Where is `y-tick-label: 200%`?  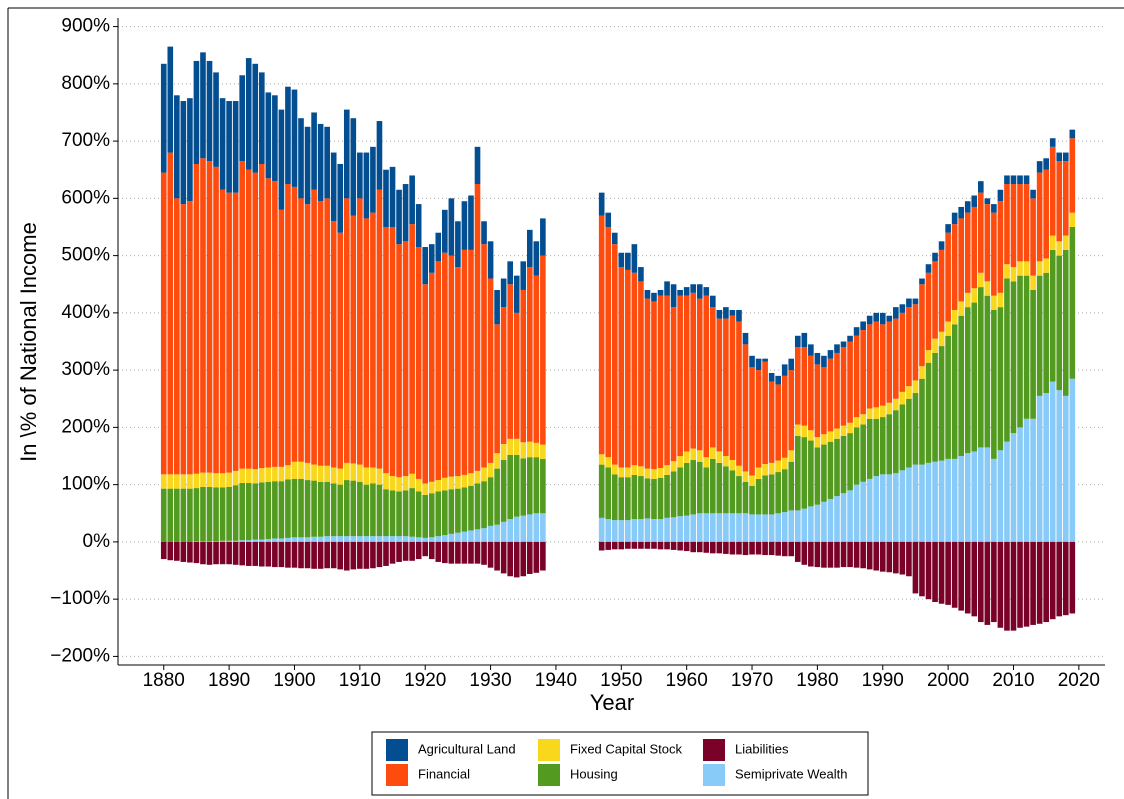
y-tick-label: 200% is located at coordinates (85, 426).